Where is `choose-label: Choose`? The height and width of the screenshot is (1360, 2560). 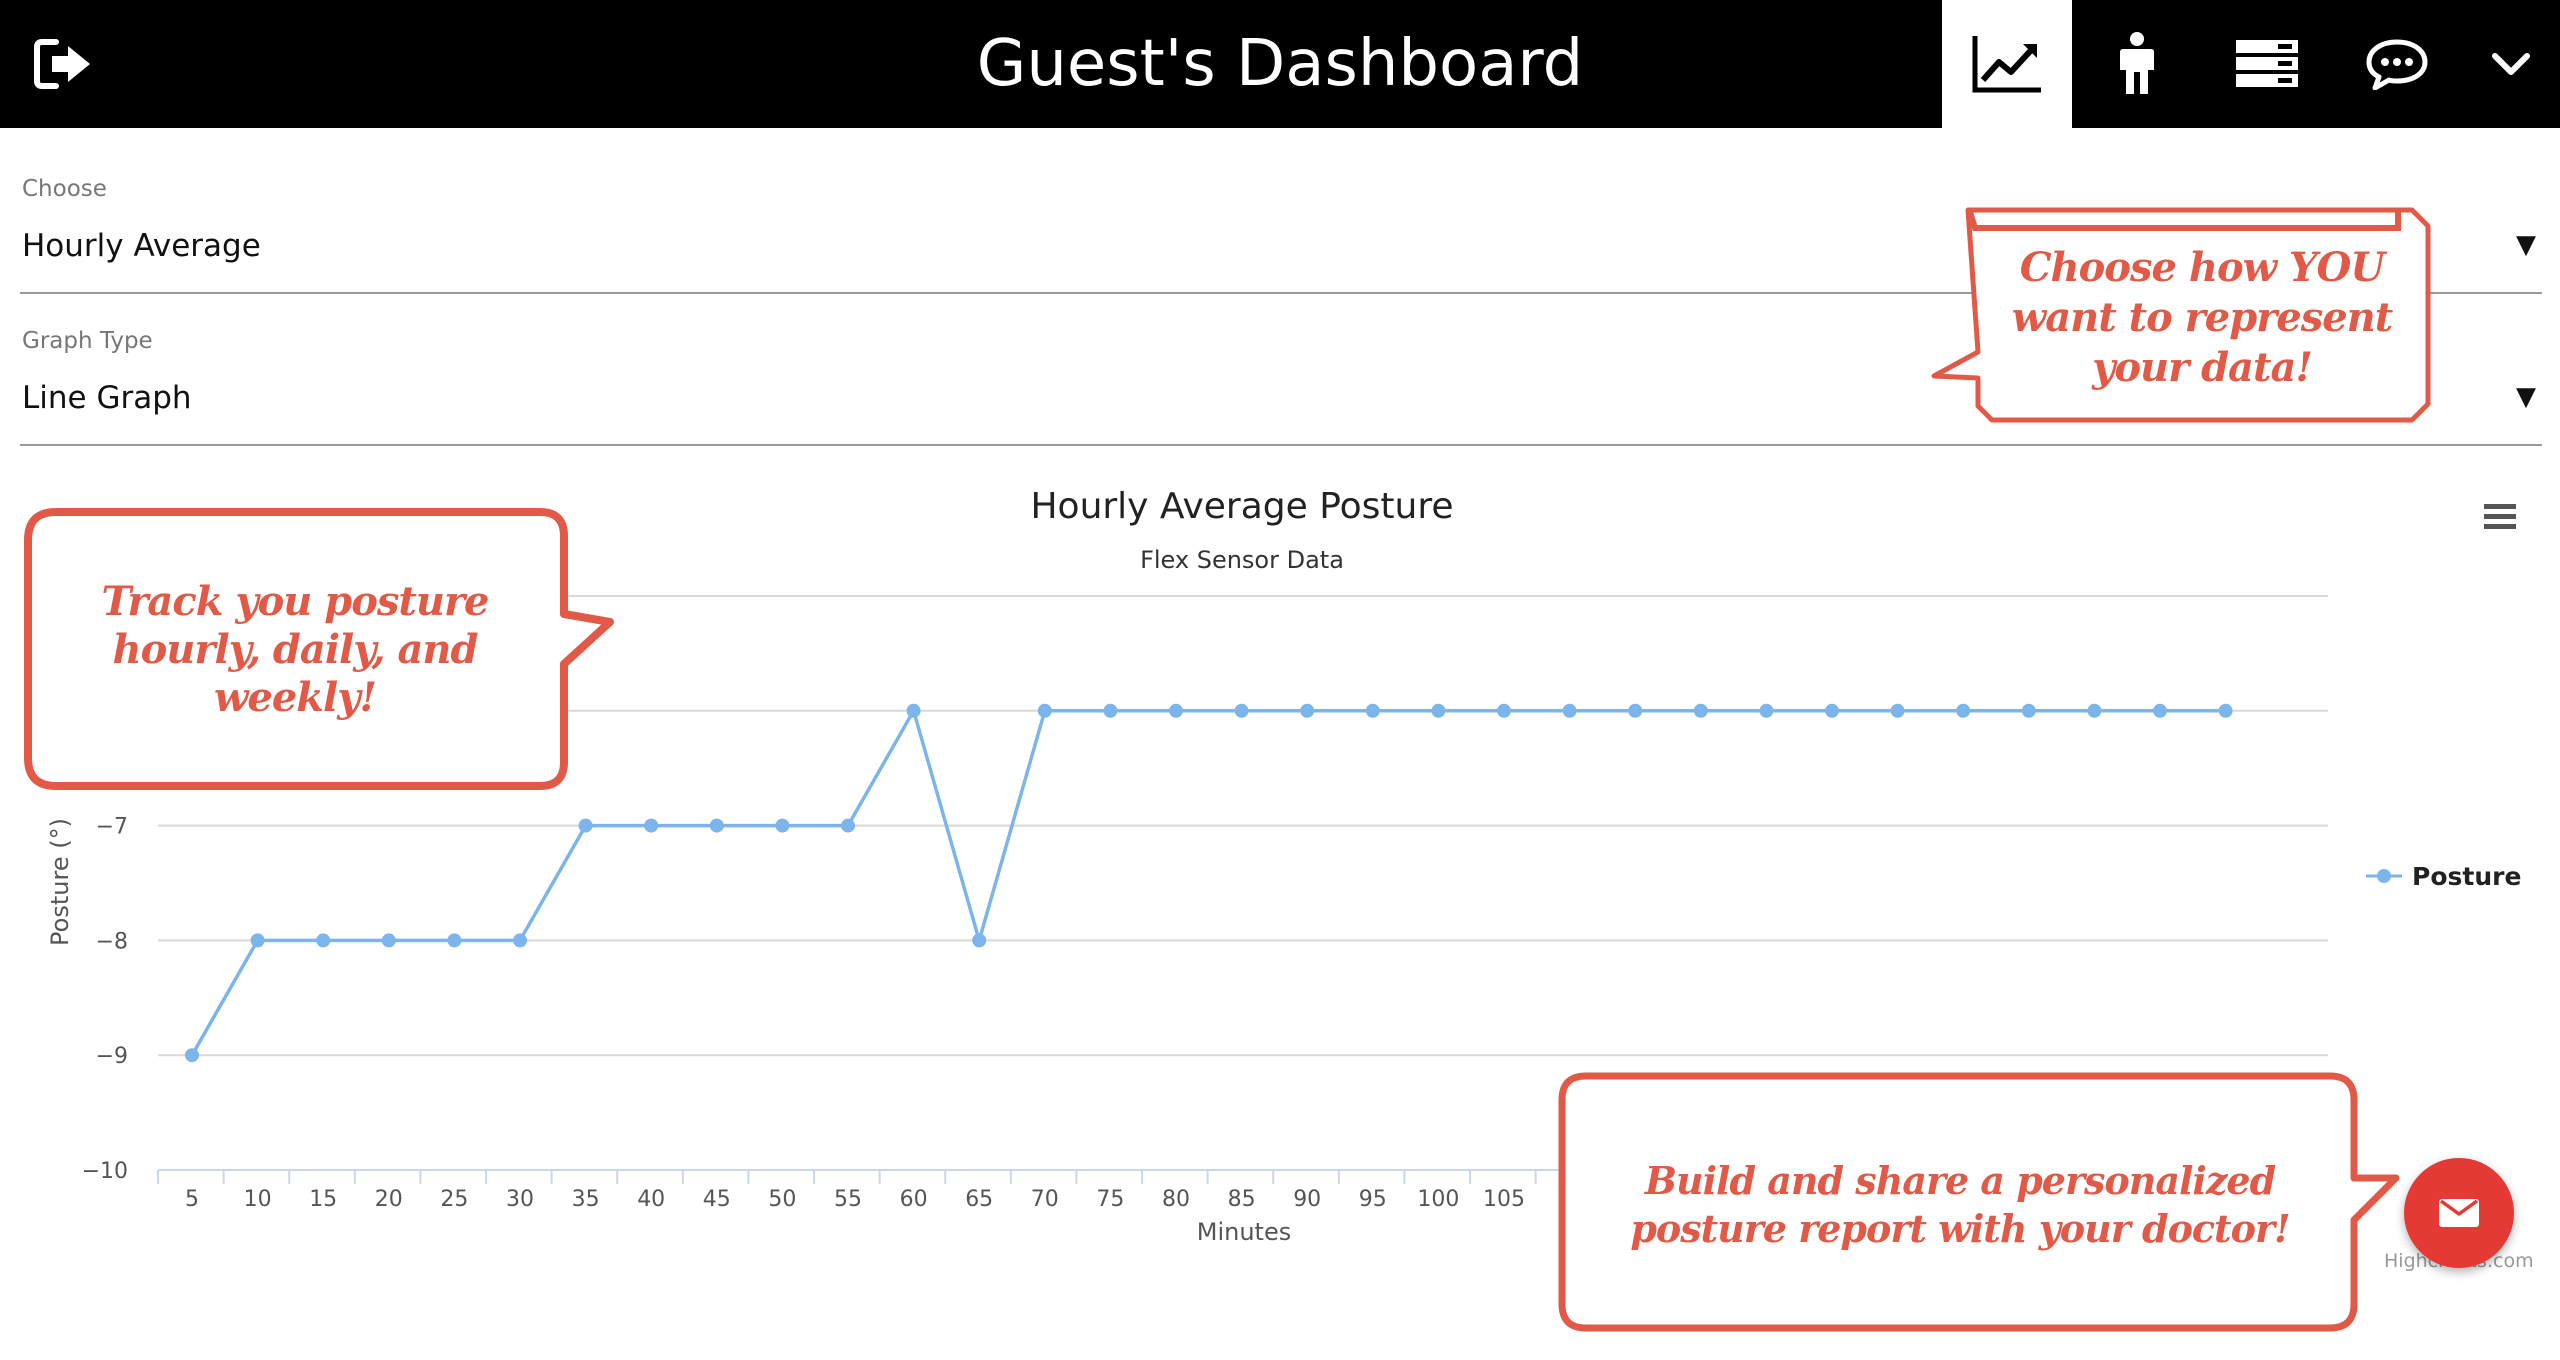 choose-label: Choose is located at coordinates (64, 189).